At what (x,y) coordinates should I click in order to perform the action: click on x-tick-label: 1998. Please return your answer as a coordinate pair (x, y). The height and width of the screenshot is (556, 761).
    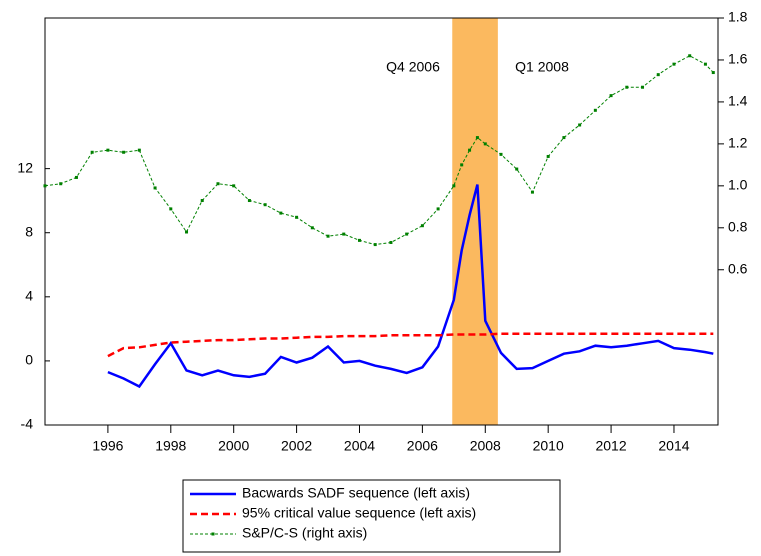
    Looking at the image, I should click on (170, 446).